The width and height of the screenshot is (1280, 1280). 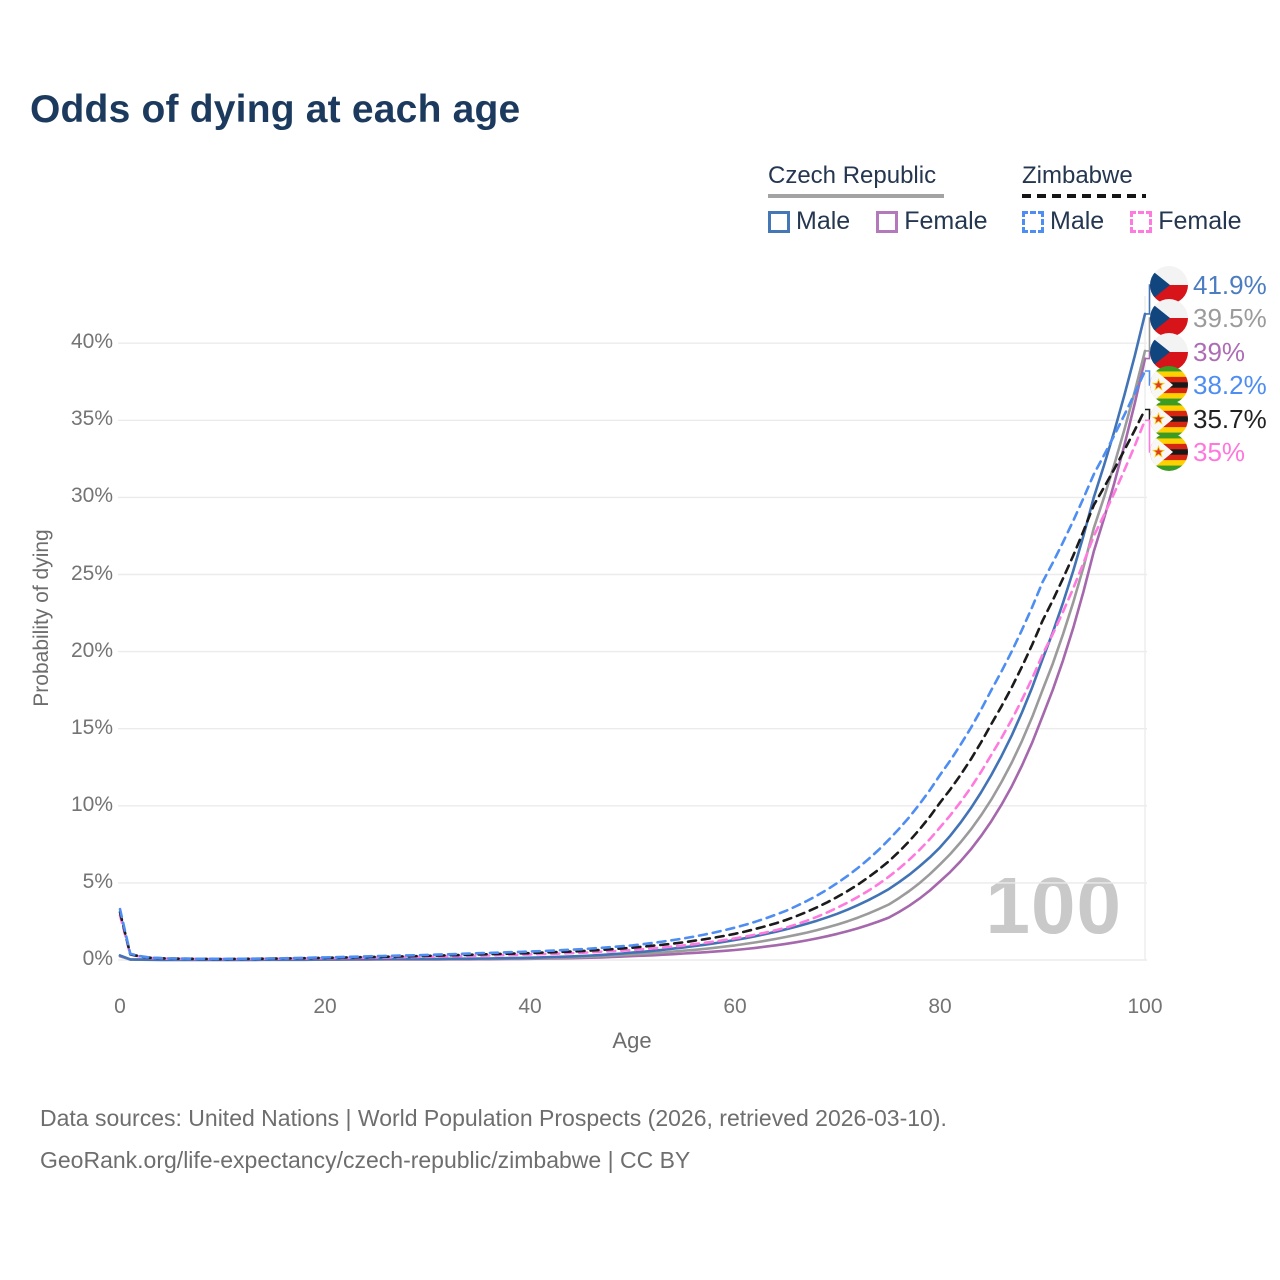 What do you see at coordinates (91, 727) in the screenshot?
I see `y-tick-15: 15%` at bounding box center [91, 727].